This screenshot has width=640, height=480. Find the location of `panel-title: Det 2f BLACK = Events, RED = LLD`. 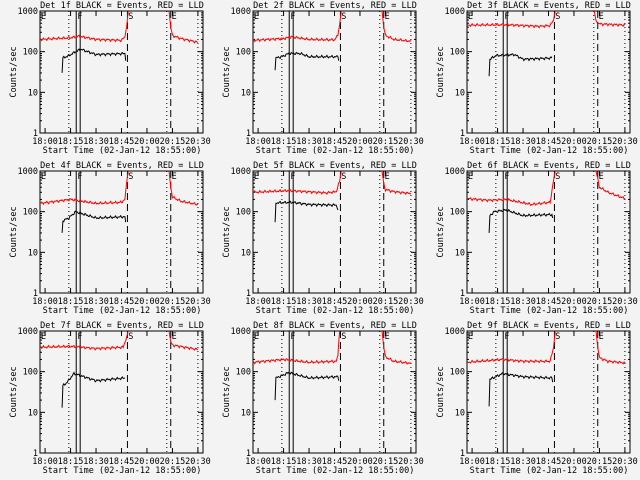

panel-title: Det 2f BLACK = Events, RED = LLD is located at coordinates (335, 6).